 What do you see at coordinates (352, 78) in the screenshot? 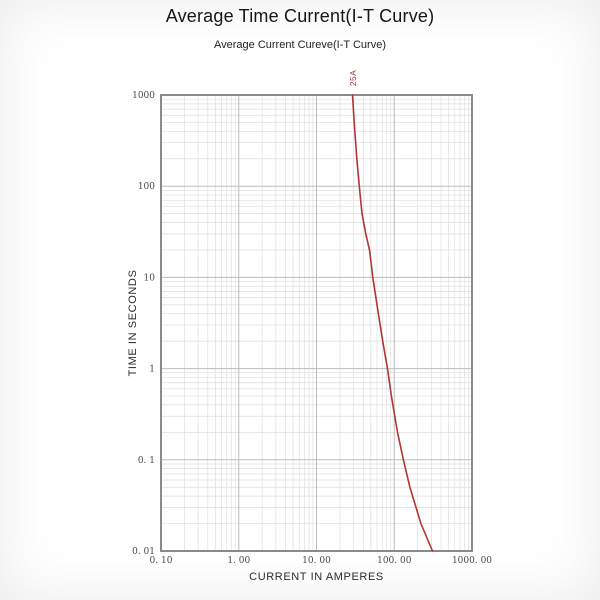
I see `curve-rating-label: 25A` at bounding box center [352, 78].